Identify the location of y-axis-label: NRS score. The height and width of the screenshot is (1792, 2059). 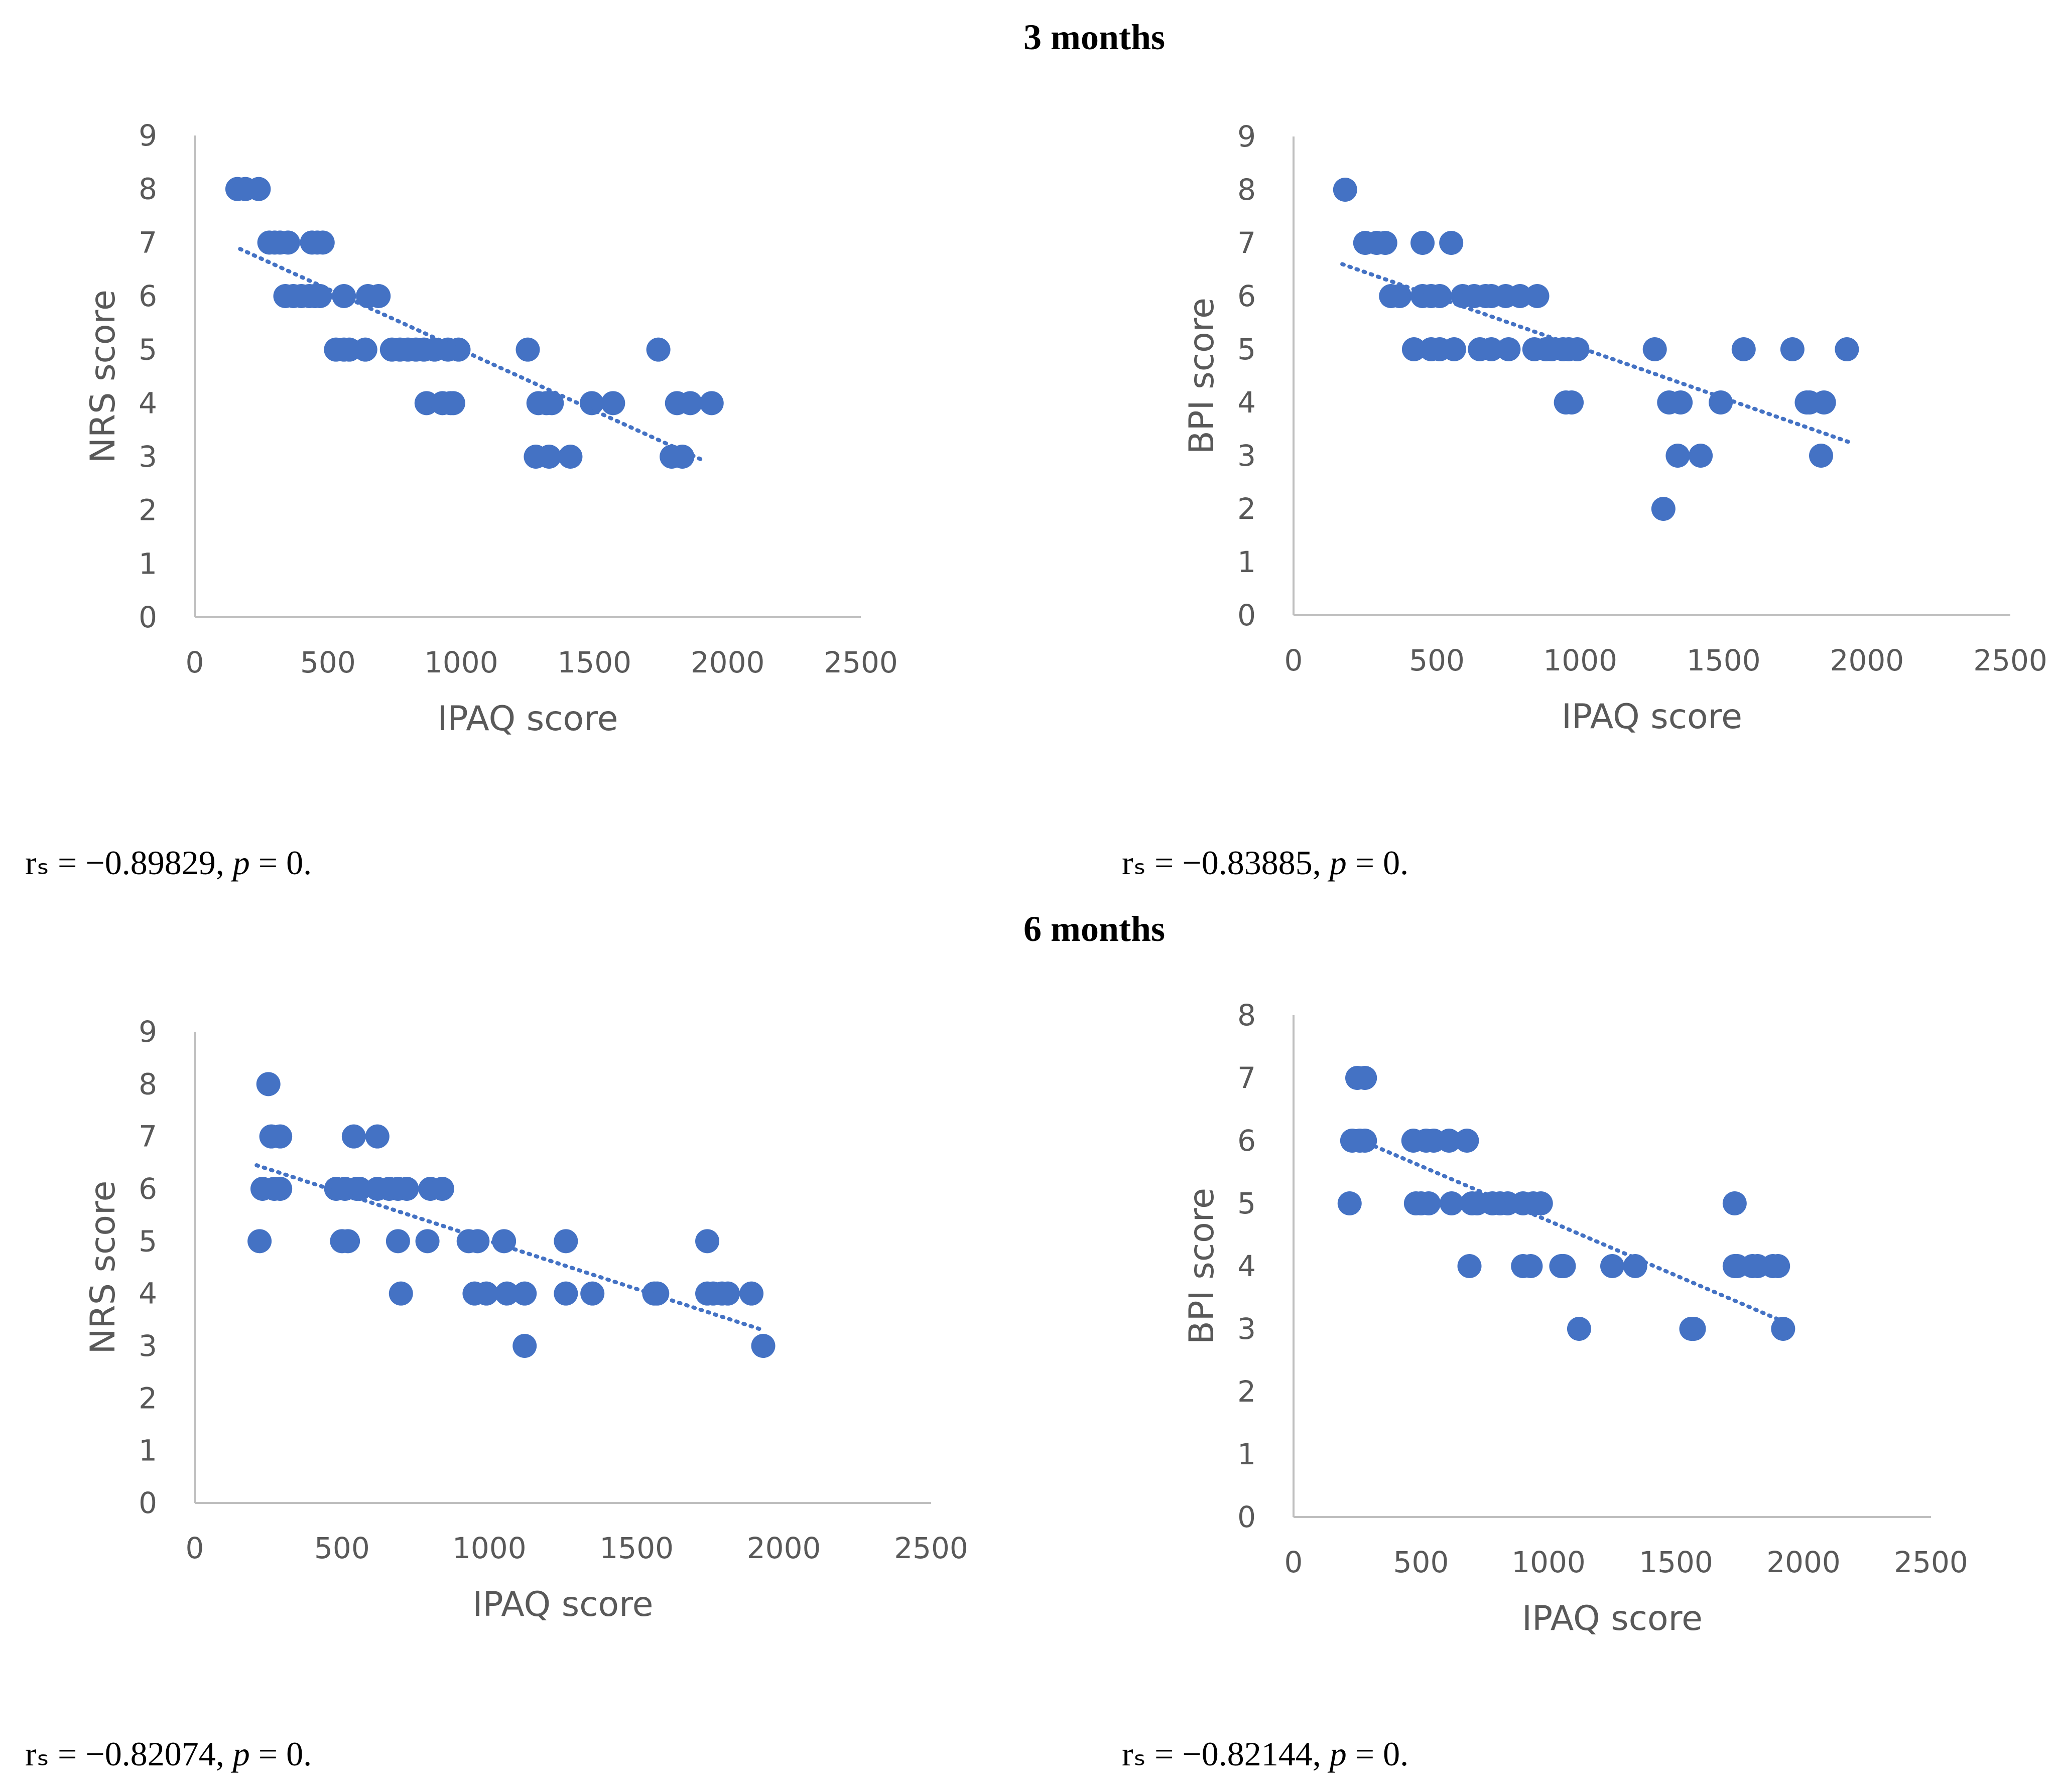
(103, 376).